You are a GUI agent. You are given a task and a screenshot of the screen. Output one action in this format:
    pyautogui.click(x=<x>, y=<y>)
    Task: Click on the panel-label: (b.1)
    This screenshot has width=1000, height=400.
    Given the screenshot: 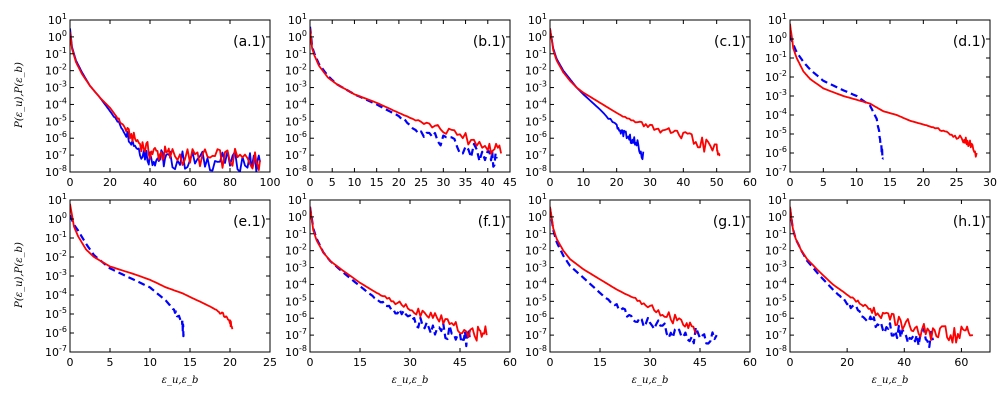 What is the action you would take?
    pyautogui.click(x=489, y=42)
    